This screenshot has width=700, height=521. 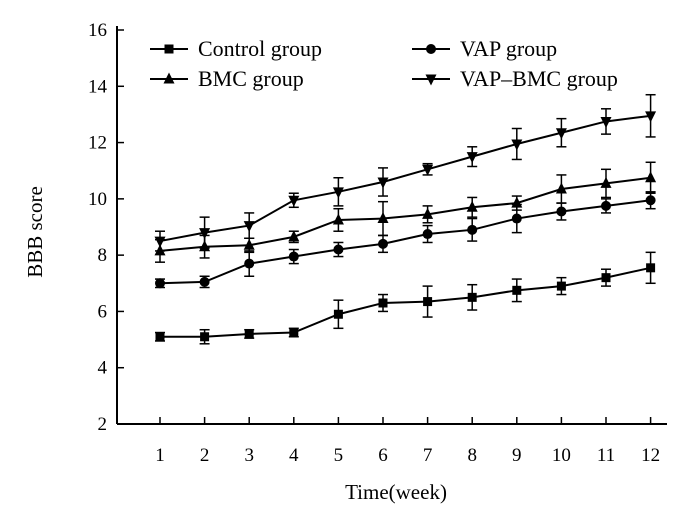 What do you see at coordinates (650, 455) in the screenshot?
I see `x-tick-label: 12` at bounding box center [650, 455].